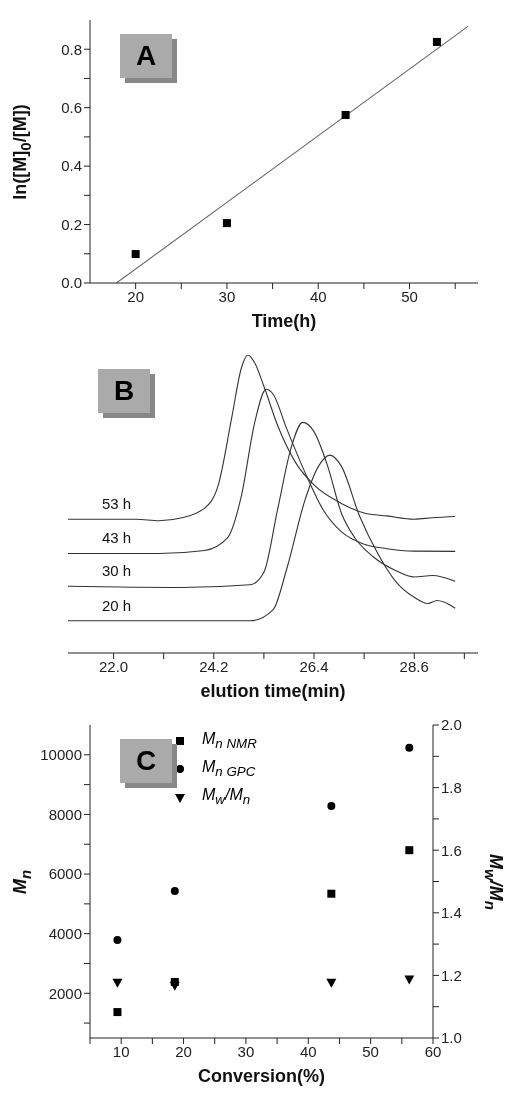 The width and height of the screenshot is (519, 1103). Describe the element at coordinates (226, 797) in the screenshot. I see `legend-label: M$_{w}$/M$_{n}$` at that location.